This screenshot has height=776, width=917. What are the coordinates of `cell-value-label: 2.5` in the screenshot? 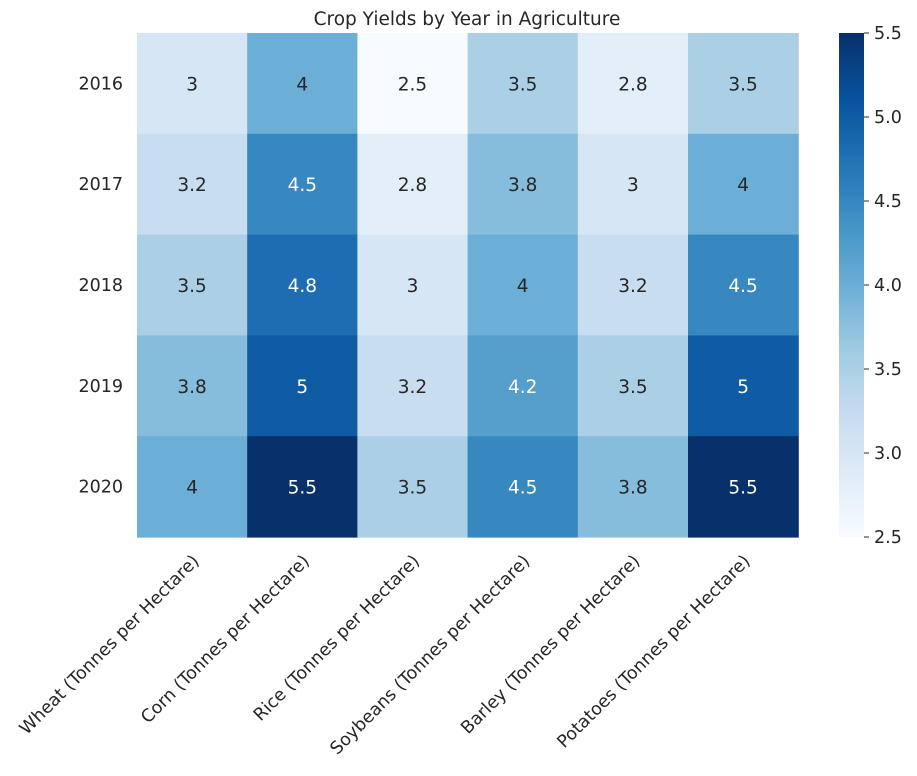 It's located at (412, 84).